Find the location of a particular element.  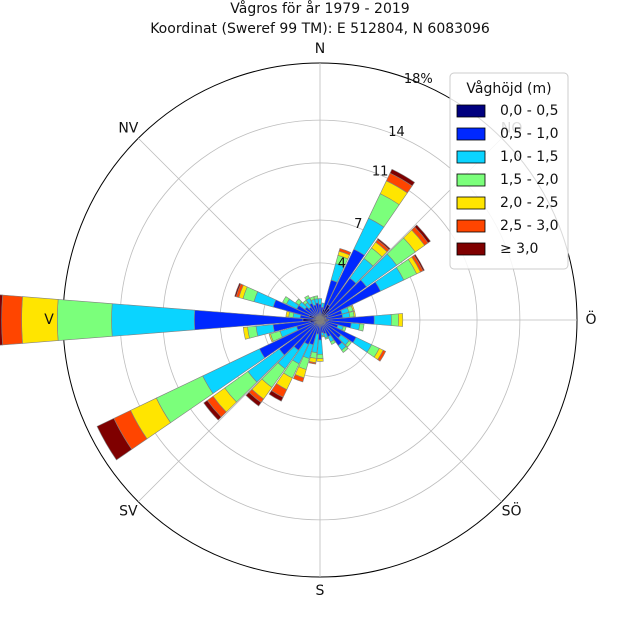

radial-tick-label: 14 is located at coordinates (396, 132).